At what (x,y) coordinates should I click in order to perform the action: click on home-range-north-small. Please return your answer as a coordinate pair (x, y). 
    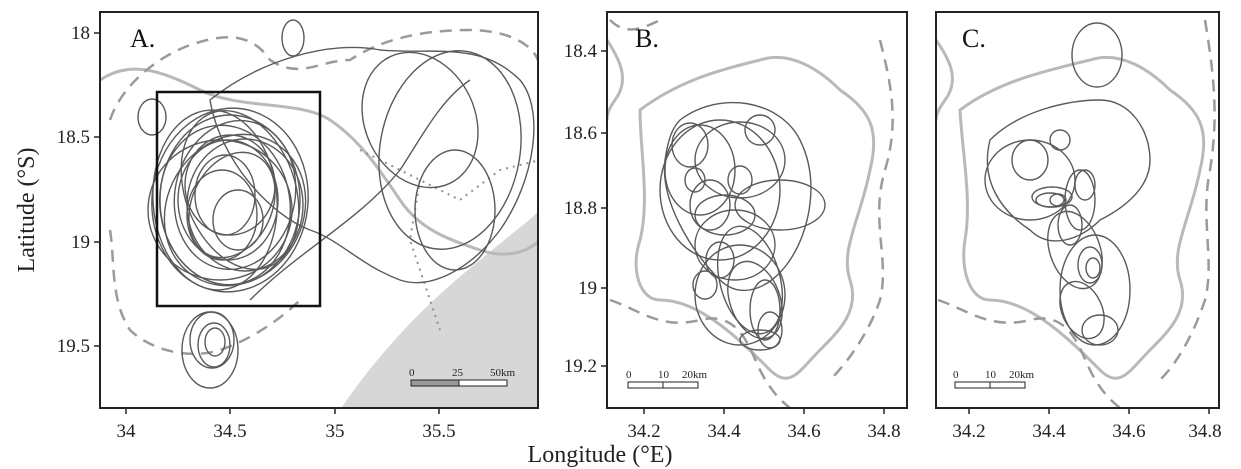
    Looking at the image, I should click on (293, 38).